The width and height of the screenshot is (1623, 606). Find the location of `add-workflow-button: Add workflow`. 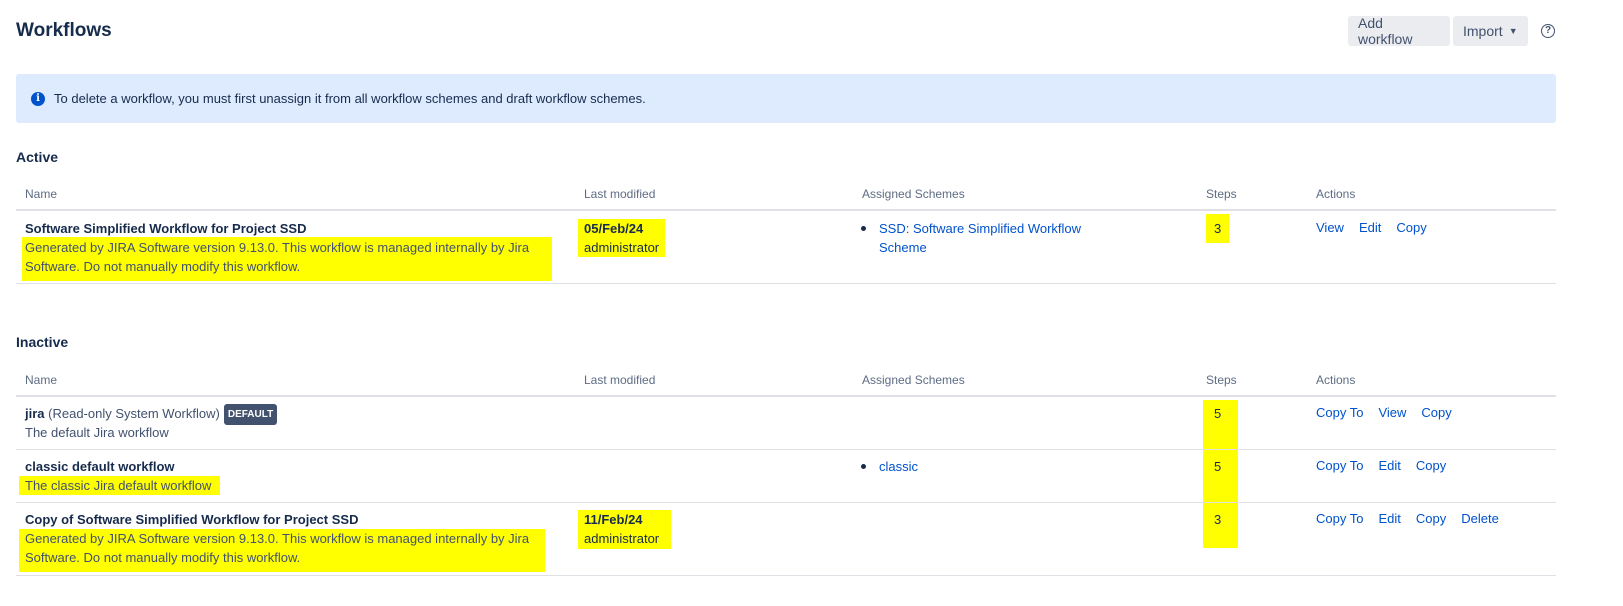

add-workflow-button: Add workflow is located at coordinates (1399, 31).